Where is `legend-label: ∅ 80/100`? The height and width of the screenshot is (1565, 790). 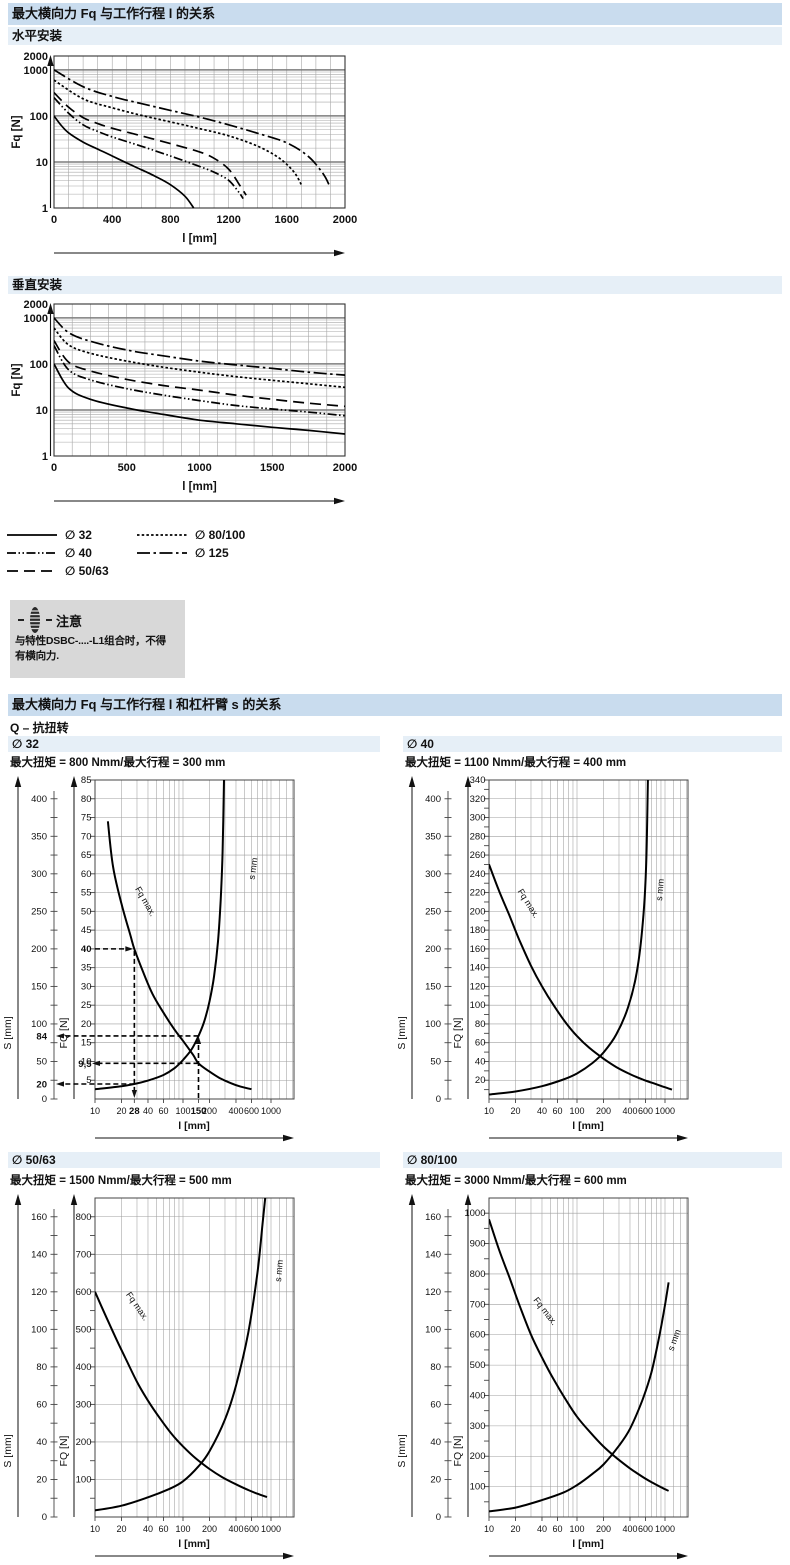
legend-label: ∅ 80/100 is located at coordinates (220, 535).